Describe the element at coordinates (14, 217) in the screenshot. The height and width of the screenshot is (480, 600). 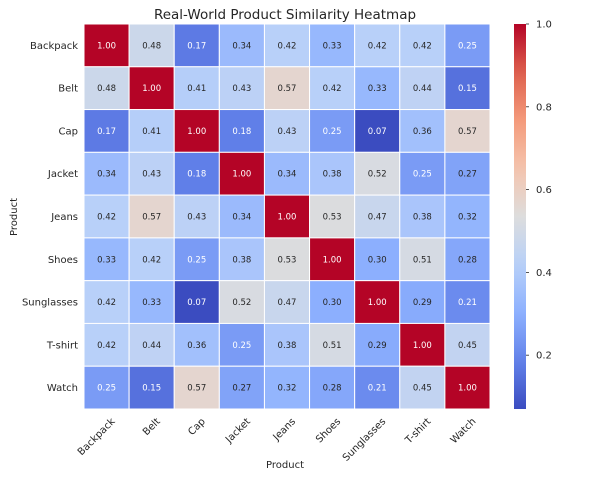
I see `y-axis-label: Product` at that location.